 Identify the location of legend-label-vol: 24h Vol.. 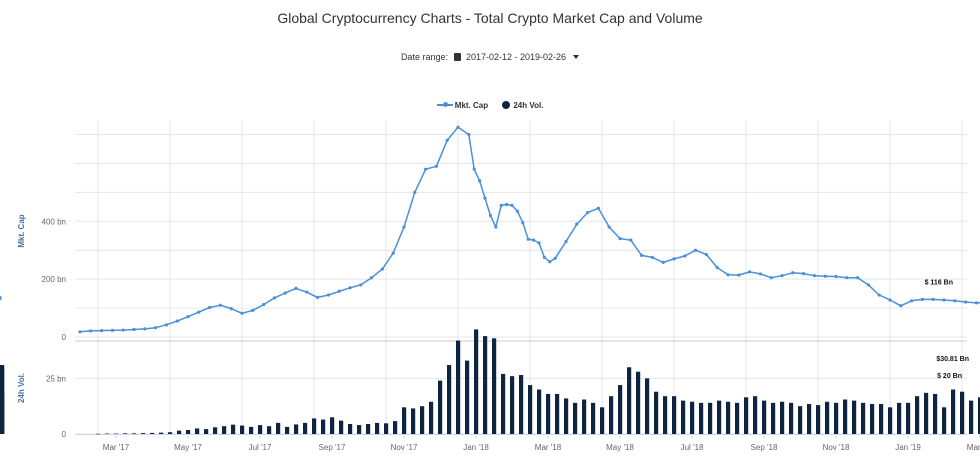
(528, 105).